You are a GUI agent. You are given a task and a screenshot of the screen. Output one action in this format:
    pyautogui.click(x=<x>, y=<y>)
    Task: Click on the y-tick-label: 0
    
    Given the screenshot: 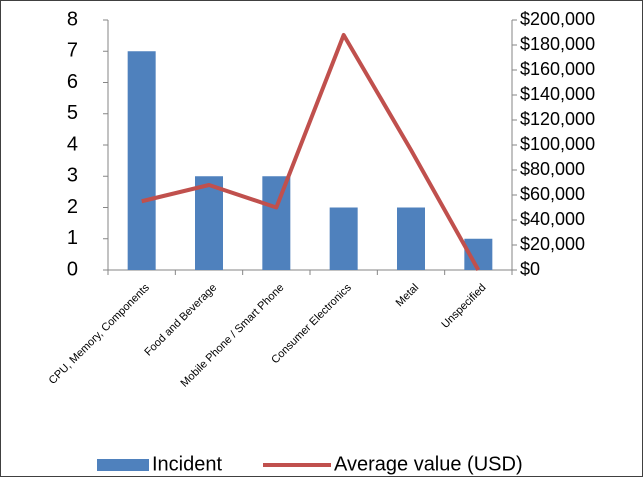 What is the action you would take?
    pyautogui.click(x=72, y=269)
    